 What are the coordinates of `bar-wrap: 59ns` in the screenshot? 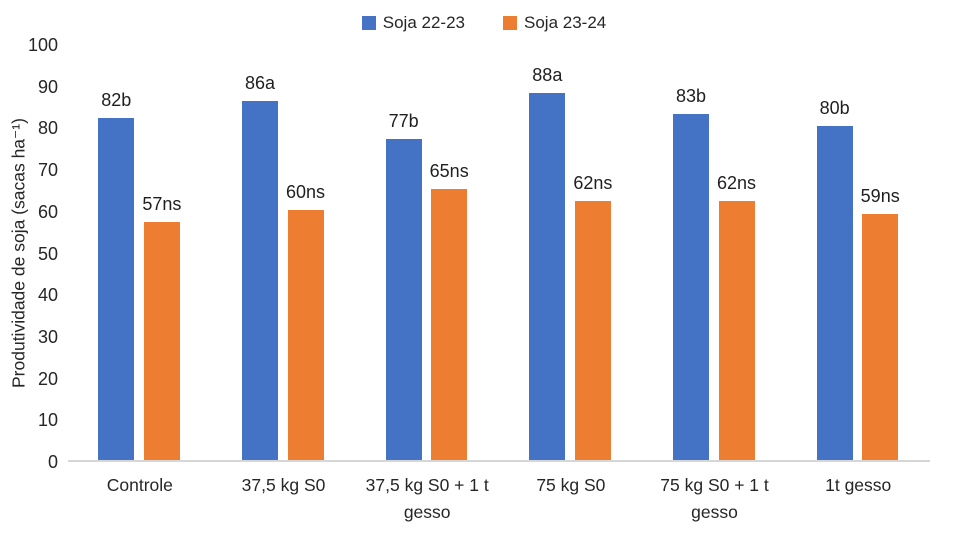 It's located at (880, 252).